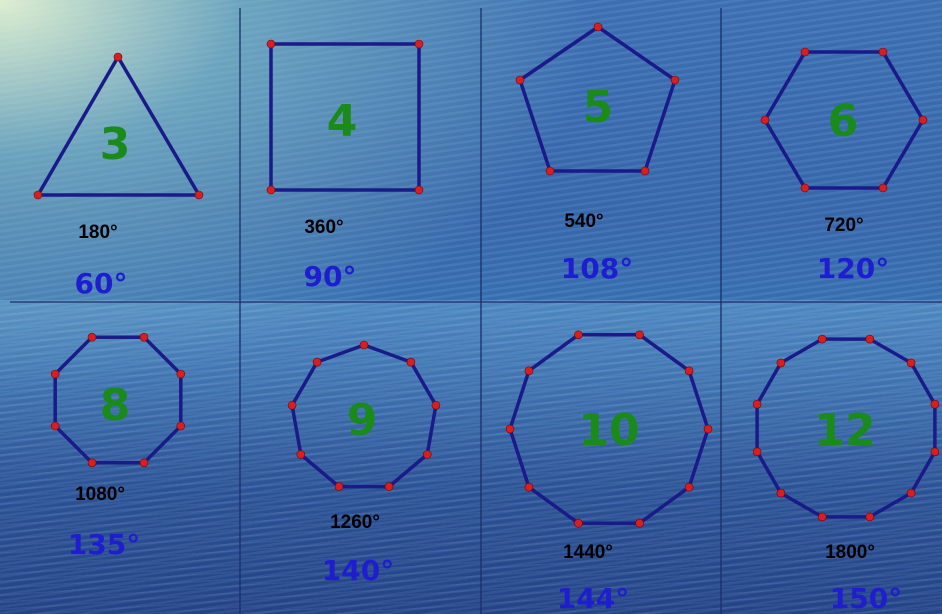 The width and height of the screenshot is (942, 614). Describe the element at coordinates (850, 552) in the screenshot. I see `angle-sum-label: 1800°` at that location.